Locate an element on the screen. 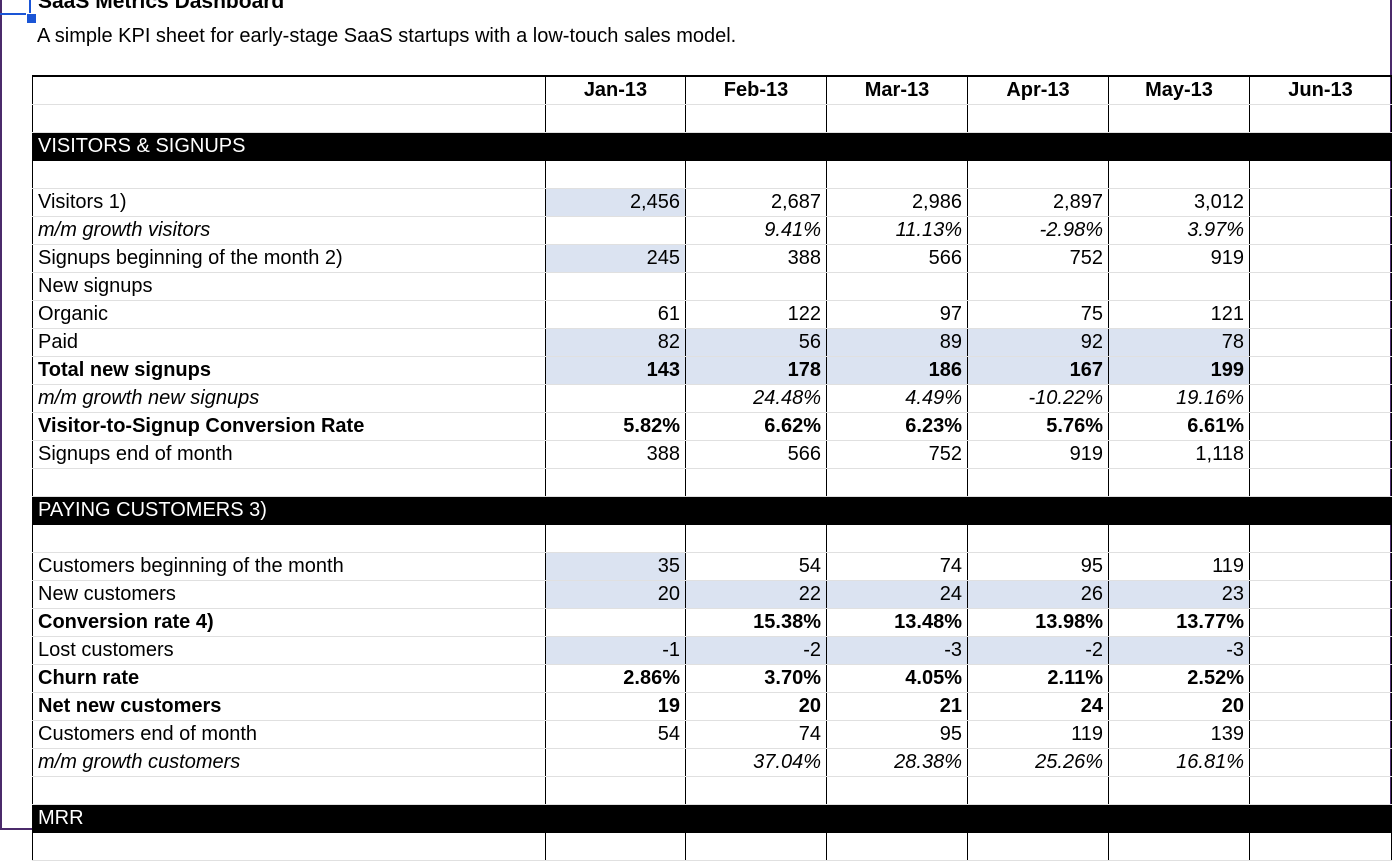 Image resolution: width=1392 pixels, height=861 pixels. value-cell: 122 is located at coordinates (756, 314).